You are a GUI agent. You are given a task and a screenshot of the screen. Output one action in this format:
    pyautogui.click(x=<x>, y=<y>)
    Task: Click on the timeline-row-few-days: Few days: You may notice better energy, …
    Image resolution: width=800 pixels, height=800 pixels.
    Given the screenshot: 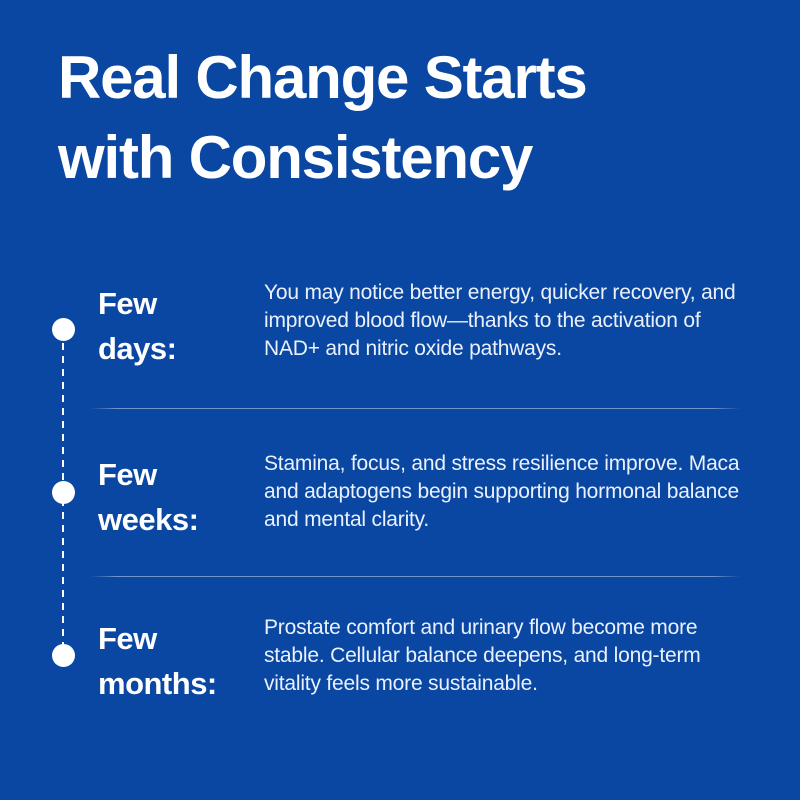 What is the action you would take?
    pyautogui.click(x=426, y=325)
    